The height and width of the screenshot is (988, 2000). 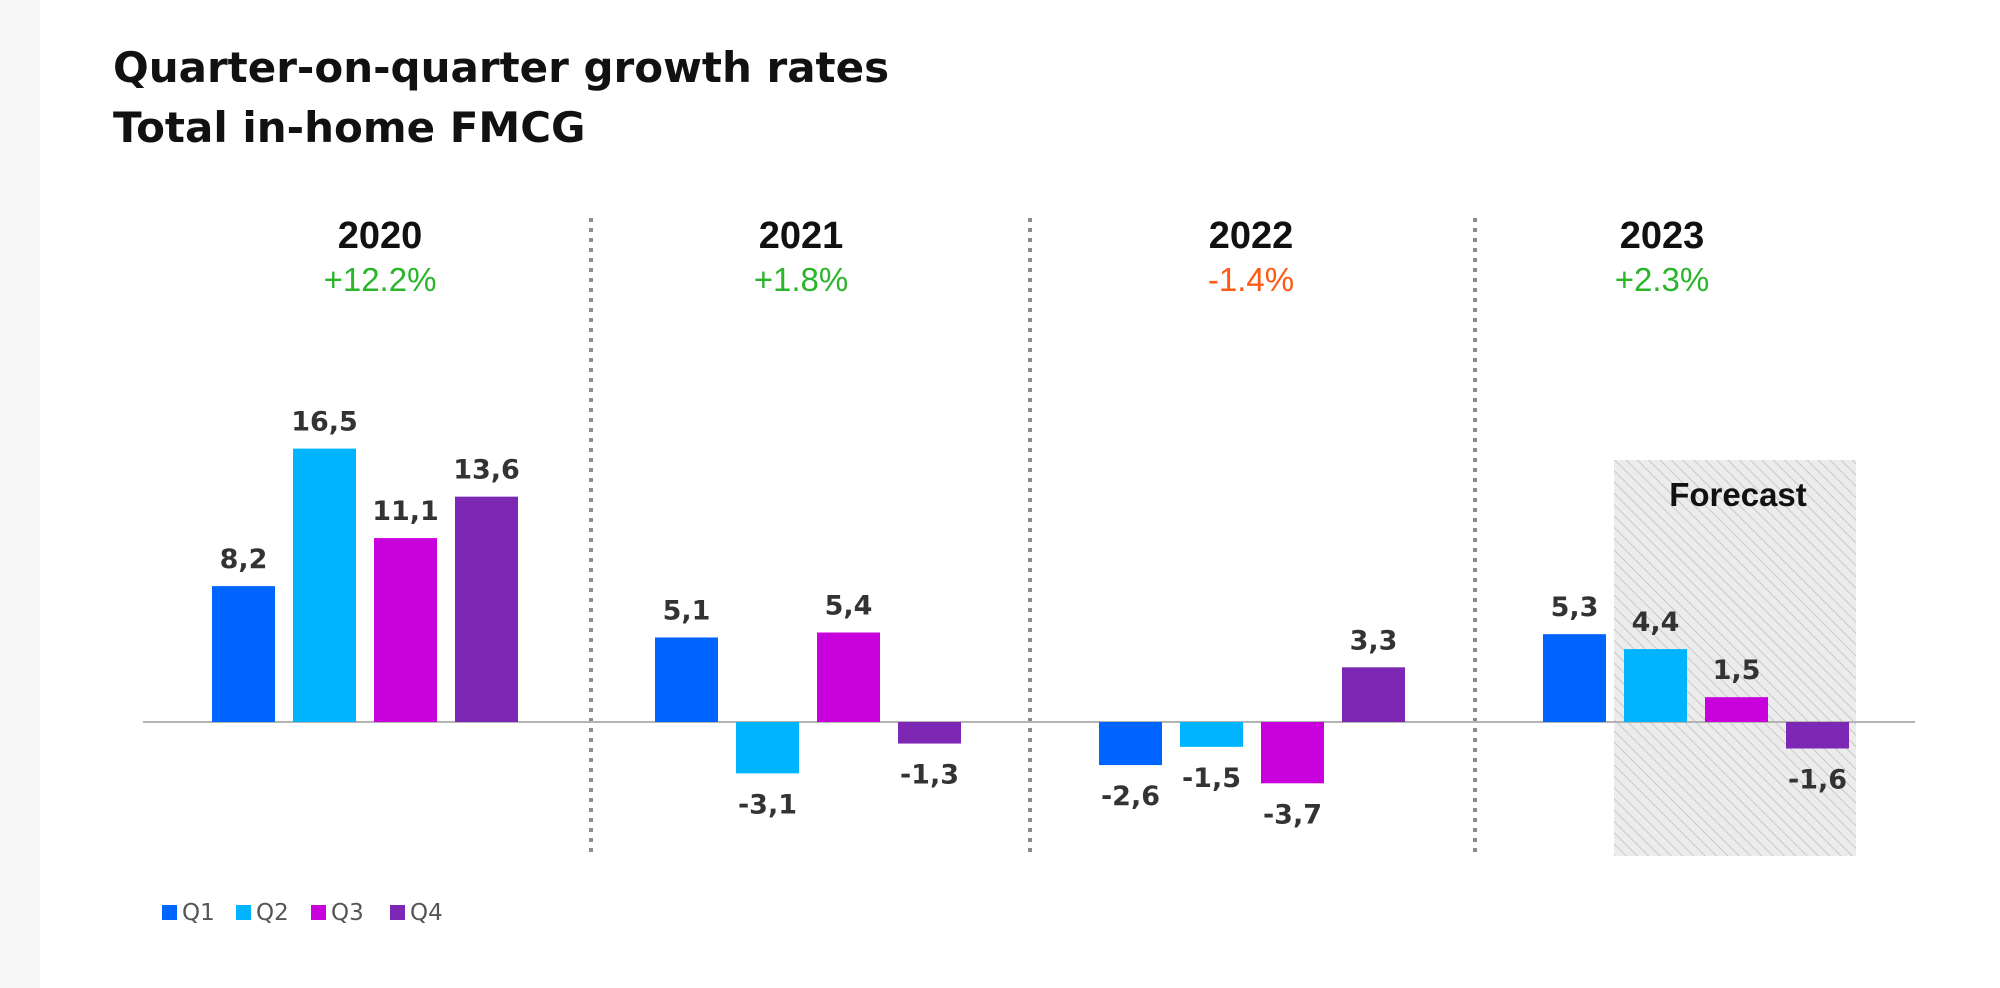 I want to click on value-label-2021-q4: -1,3, so click(x=929, y=775).